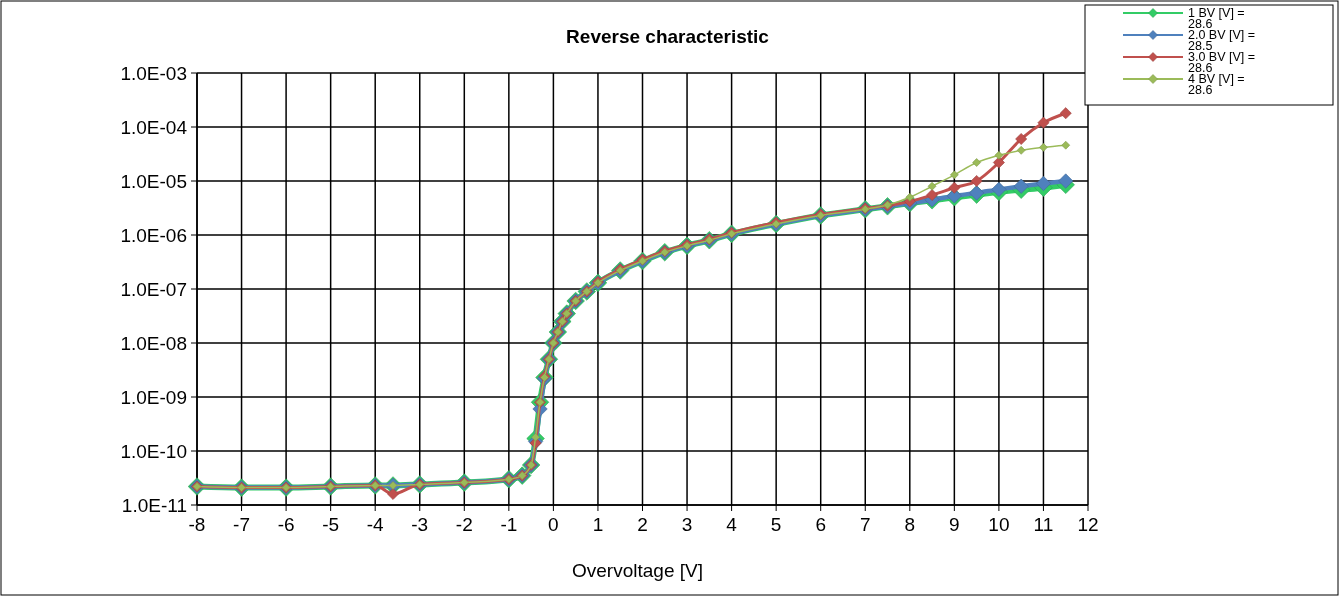 The height and width of the screenshot is (596, 1339). What do you see at coordinates (820, 524) in the screenshot?
I see `x-tick-label: 6` at bounding box center [820, 524].